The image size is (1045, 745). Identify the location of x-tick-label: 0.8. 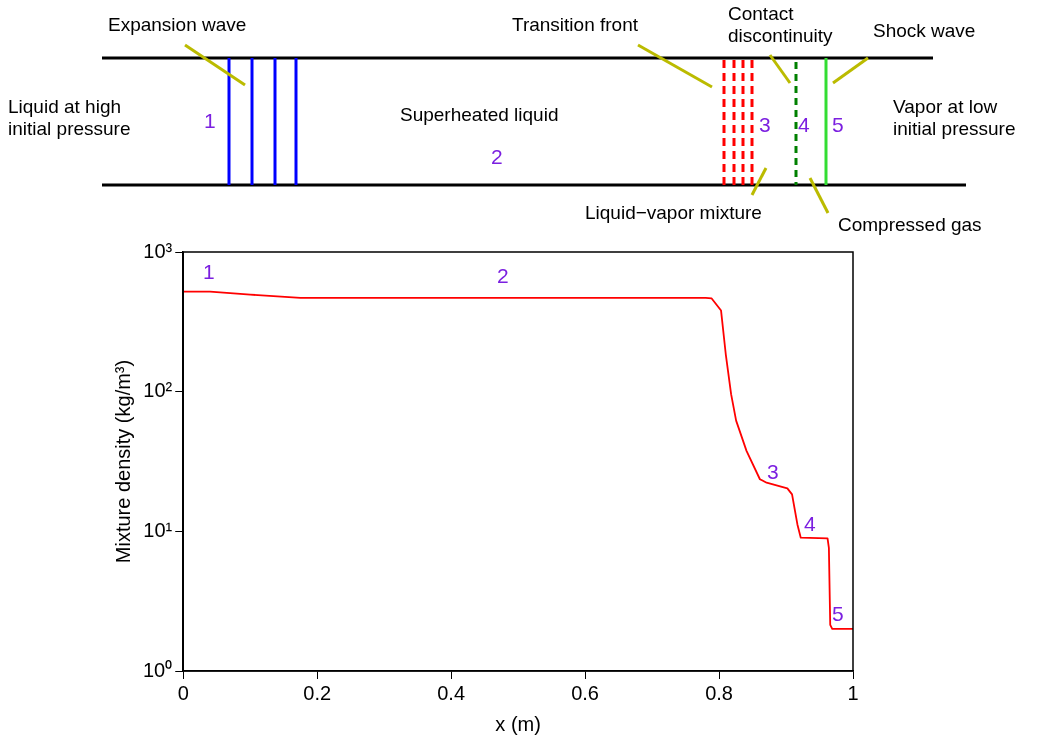
(719, 692).